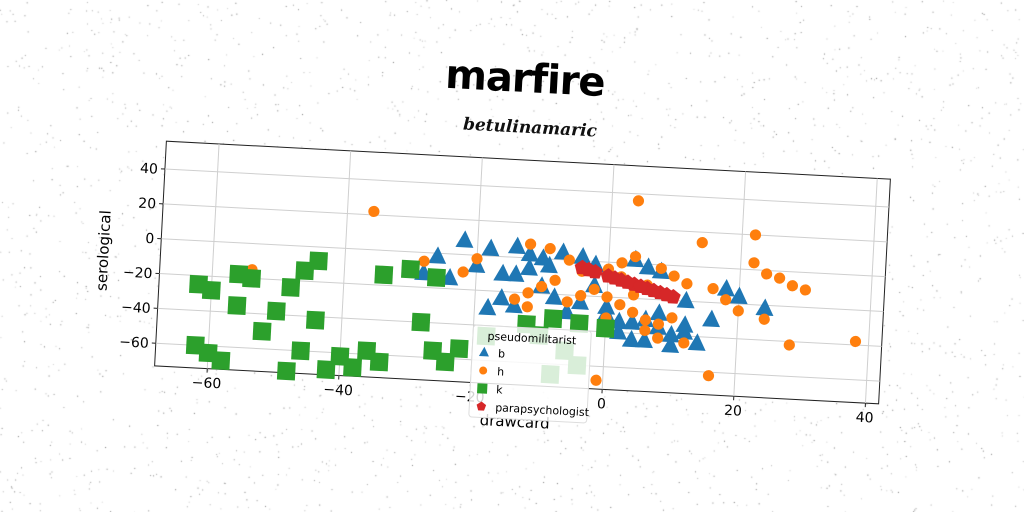 The width and height of the screenshot is (1024, 512). What do you see at coordinates (150, 239) in the screenshot?
I see `y-tick-label: 0` at bounding box center [150, 239].